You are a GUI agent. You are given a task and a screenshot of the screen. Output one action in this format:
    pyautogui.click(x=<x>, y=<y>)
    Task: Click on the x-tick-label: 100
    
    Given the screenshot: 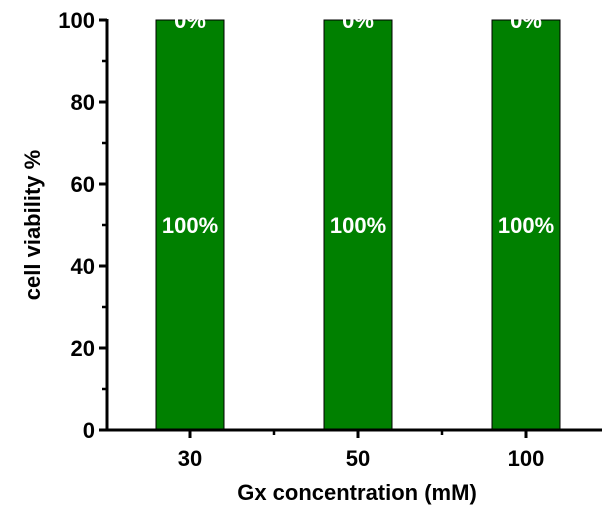 What is the action you would take?
    pyautogui.click(x=526, y=458)
    